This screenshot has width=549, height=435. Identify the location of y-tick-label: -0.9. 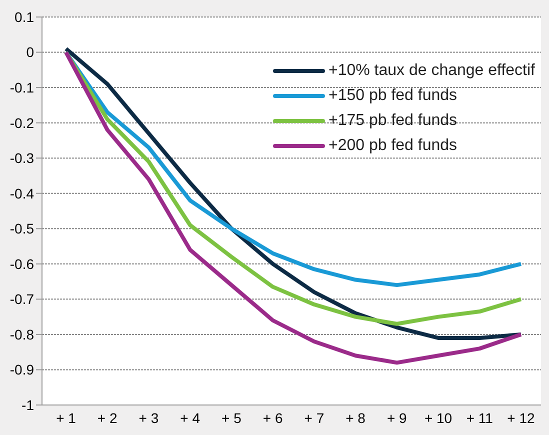
(22, 370).